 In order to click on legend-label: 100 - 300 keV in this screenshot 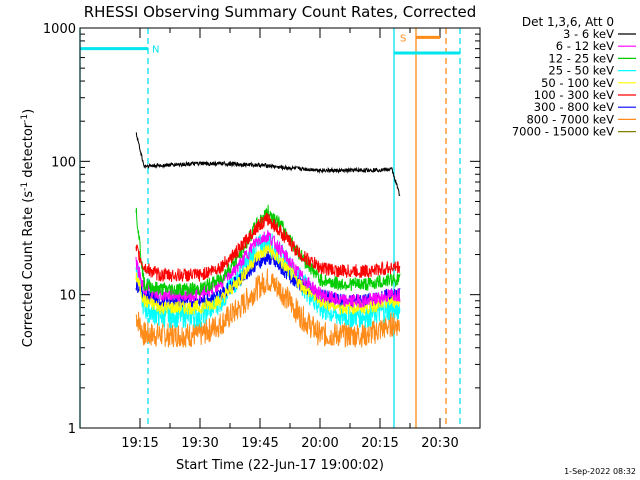, I will do `click(574, 95)`.